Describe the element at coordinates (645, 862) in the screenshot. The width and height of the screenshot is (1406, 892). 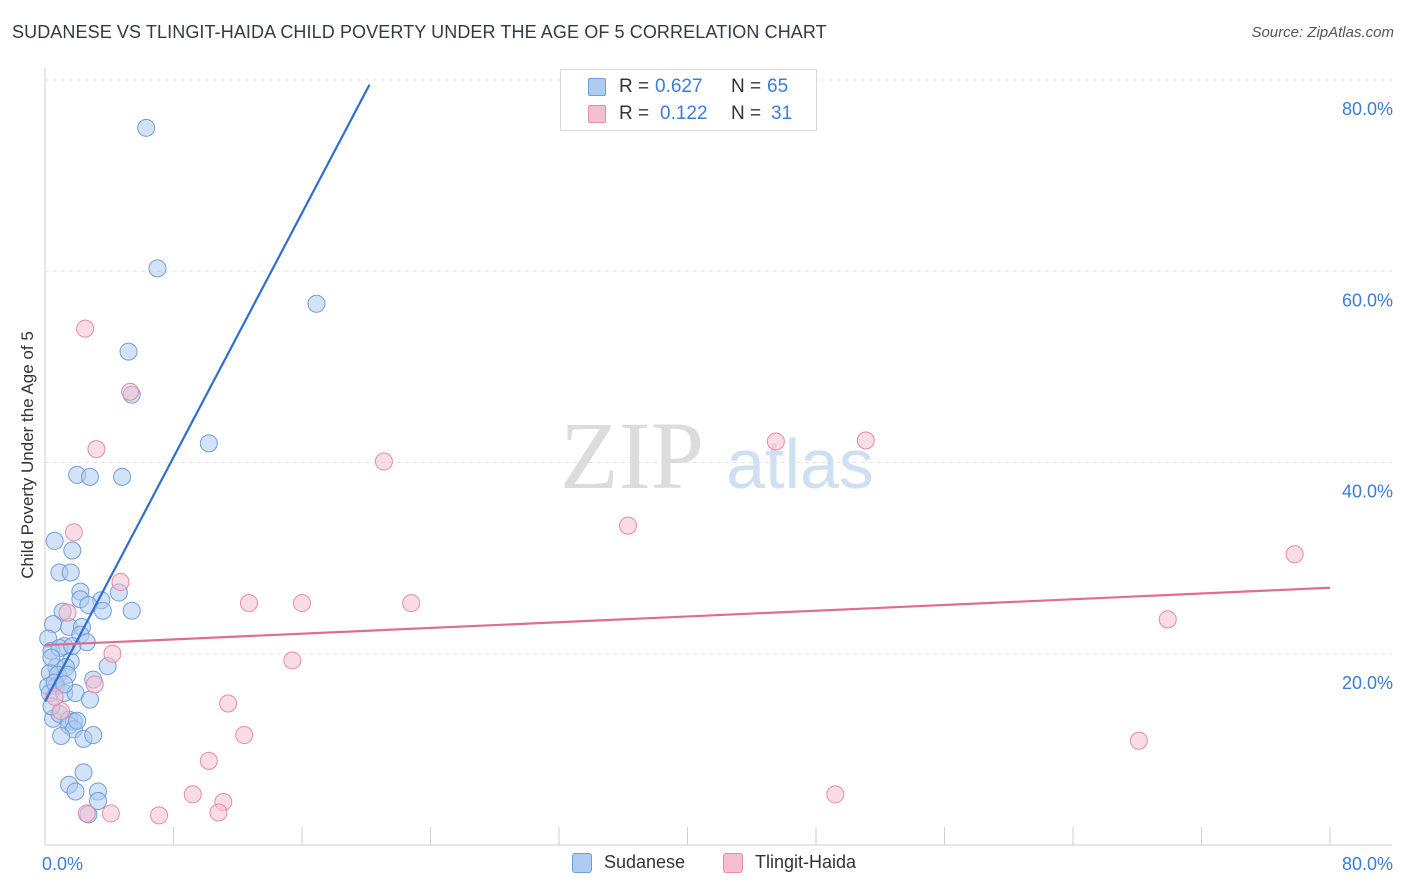
I see `bottom-legend-label-sudanese: Sudanese` at that location.